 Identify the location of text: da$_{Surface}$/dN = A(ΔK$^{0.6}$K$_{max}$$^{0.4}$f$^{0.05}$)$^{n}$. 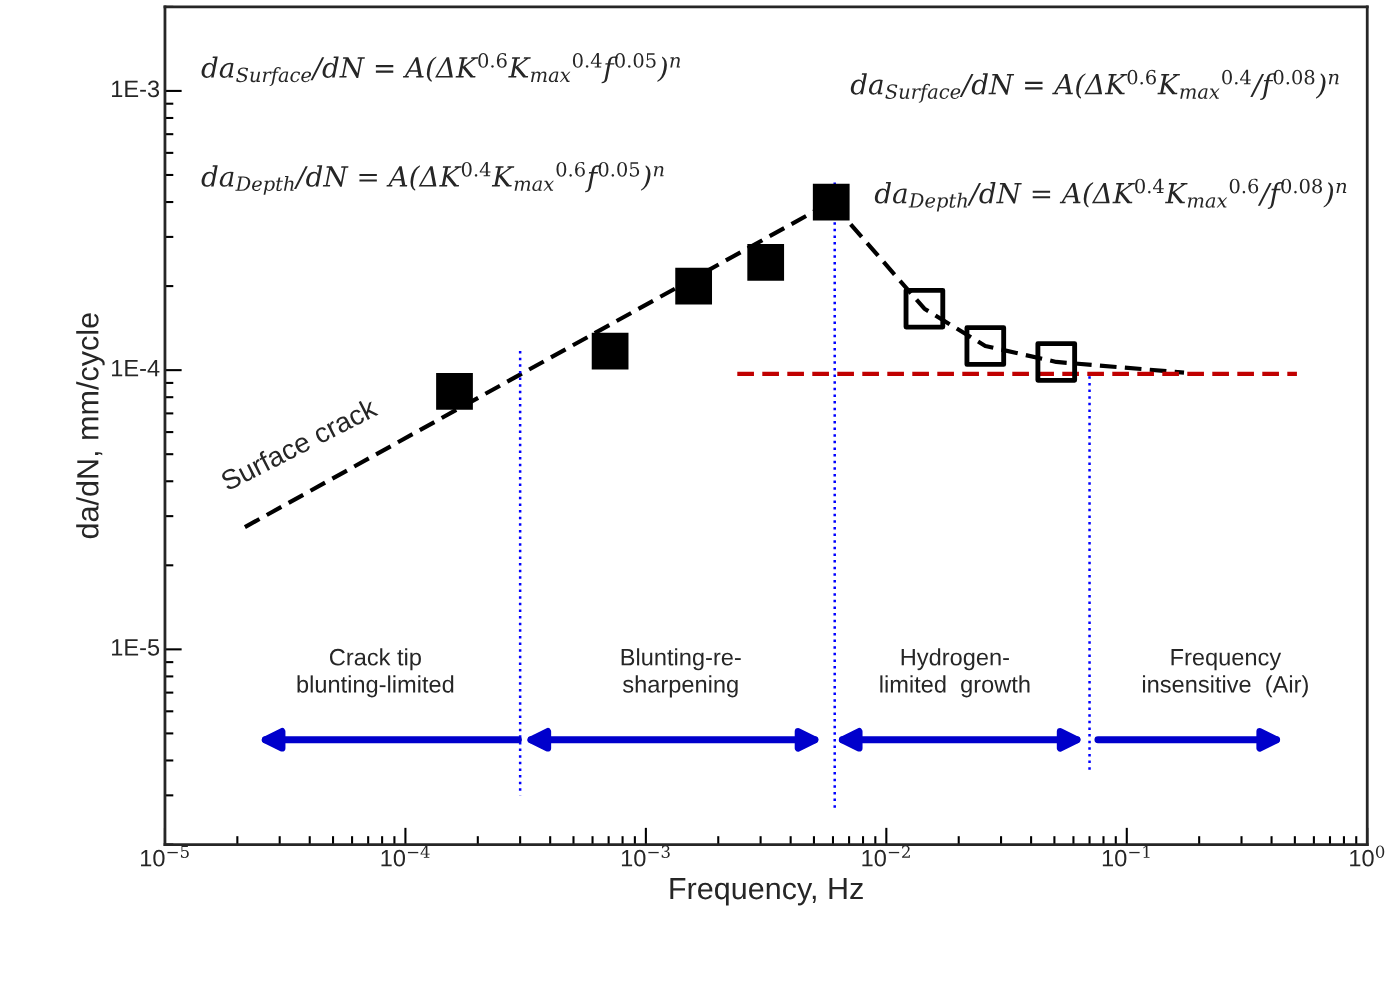
(441, 69).